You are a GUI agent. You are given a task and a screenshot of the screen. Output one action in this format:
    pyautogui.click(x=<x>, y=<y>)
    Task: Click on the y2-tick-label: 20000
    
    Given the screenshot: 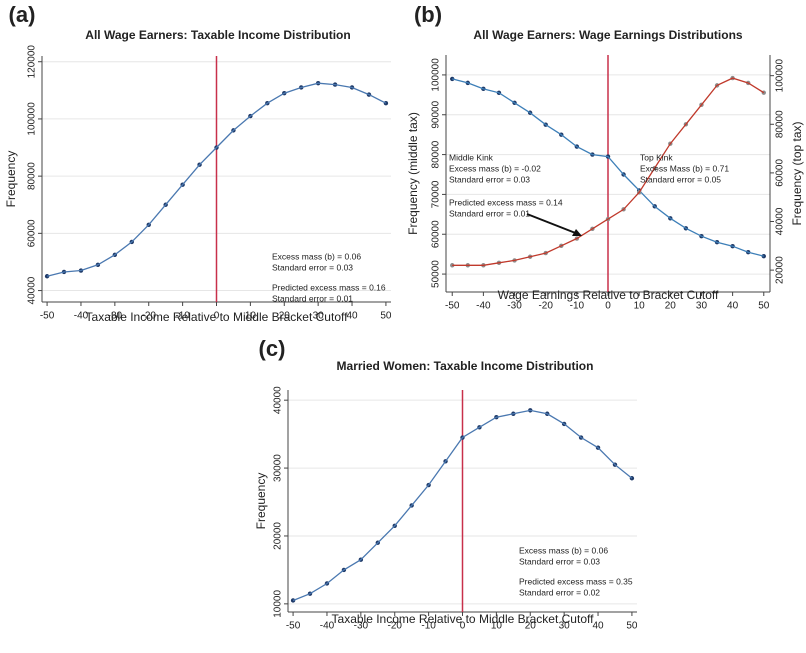 What is the action you would take?
    pyautogui.click(x=780, y=270)
    